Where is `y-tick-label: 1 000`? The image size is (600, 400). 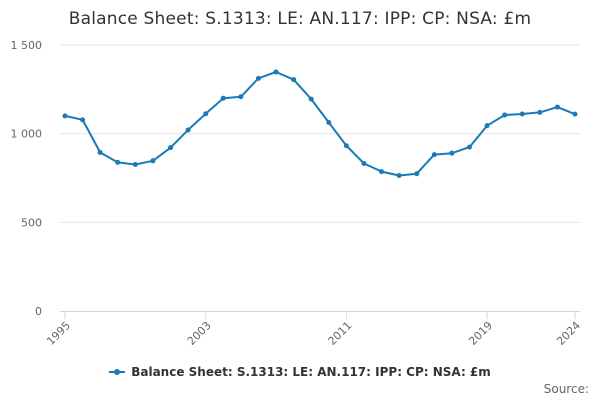 y-tick-label: 1 000 is located at coordinates (27, 134).